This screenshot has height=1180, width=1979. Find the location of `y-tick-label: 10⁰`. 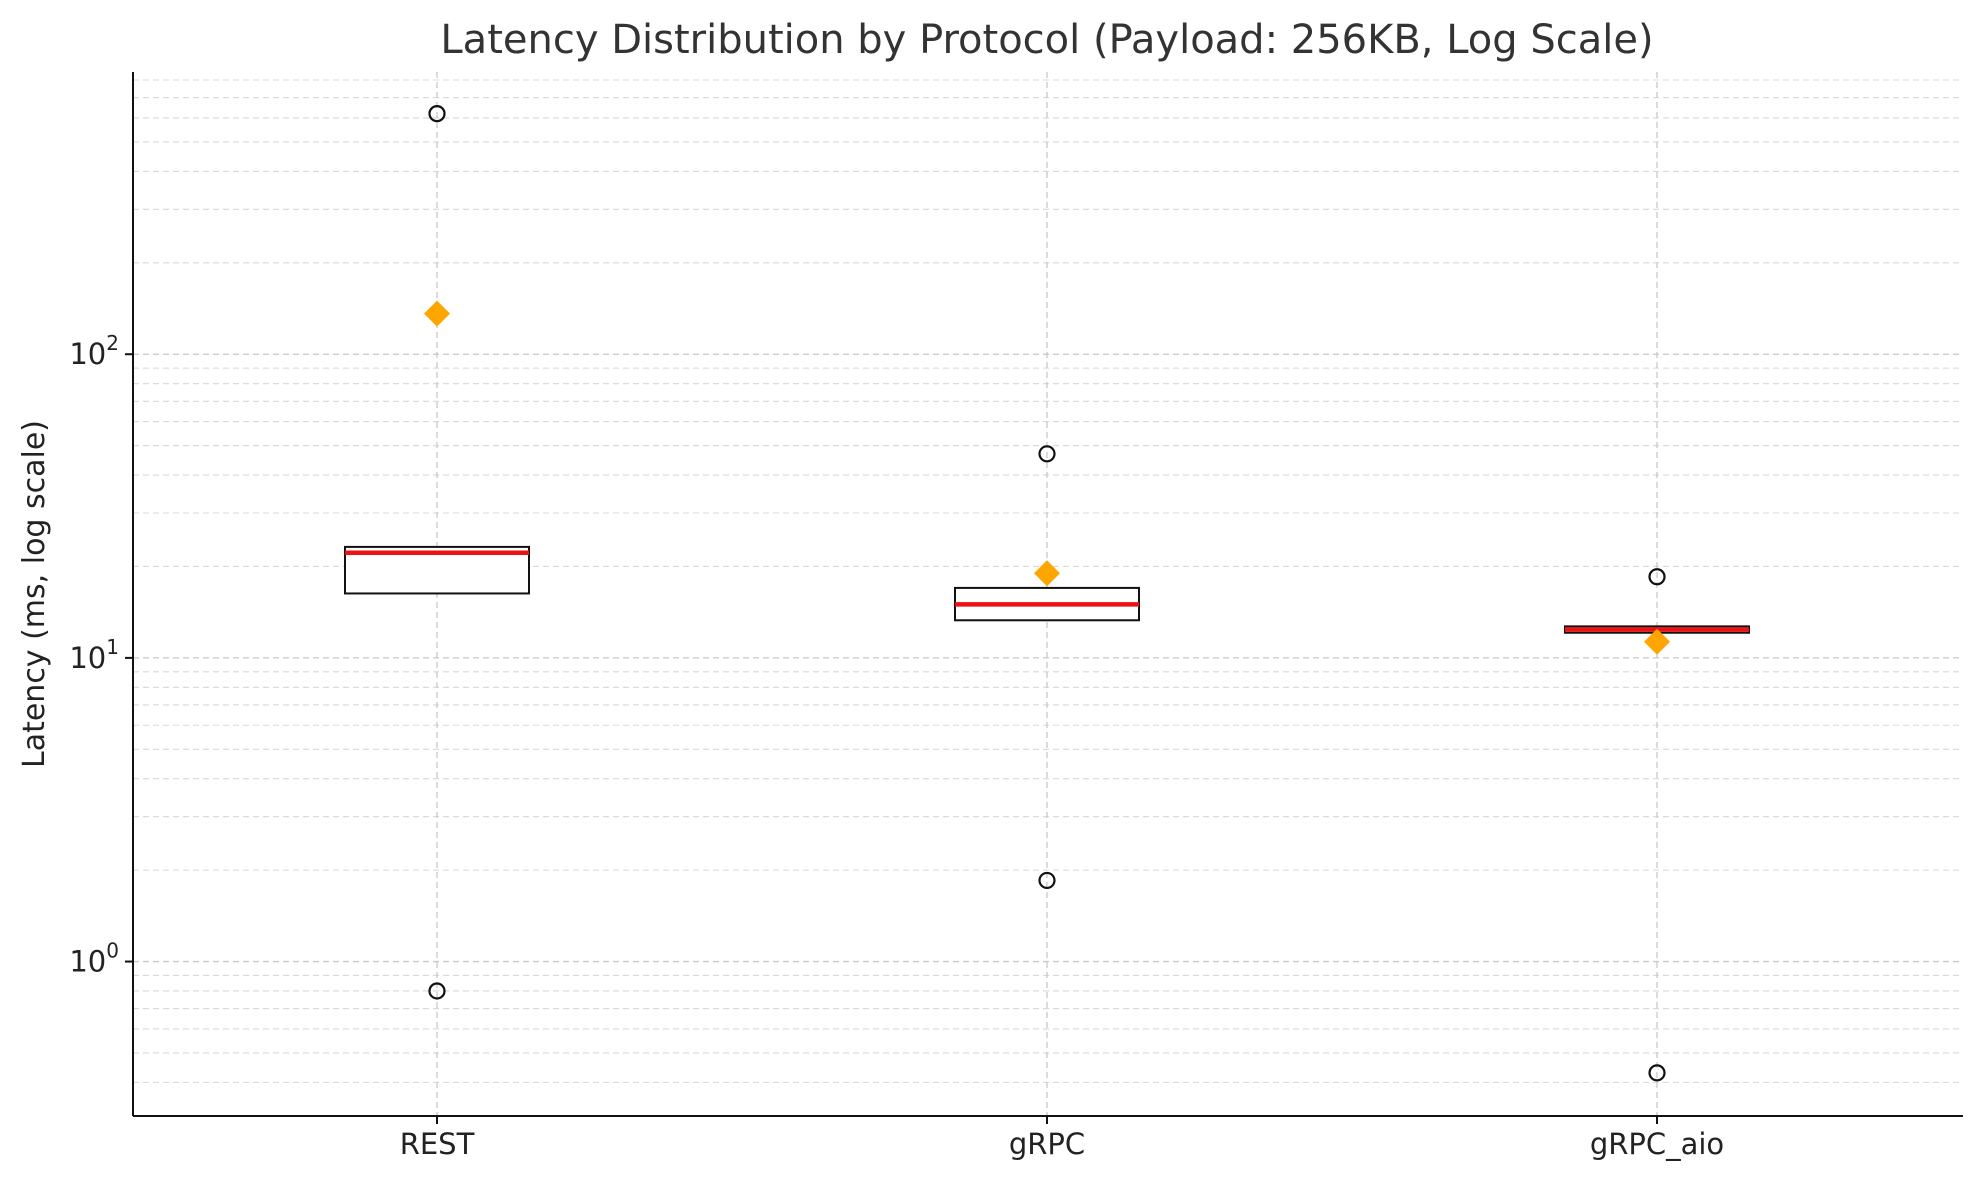

y-tick-label: 10⁰ is located at coordinates (94, 959).